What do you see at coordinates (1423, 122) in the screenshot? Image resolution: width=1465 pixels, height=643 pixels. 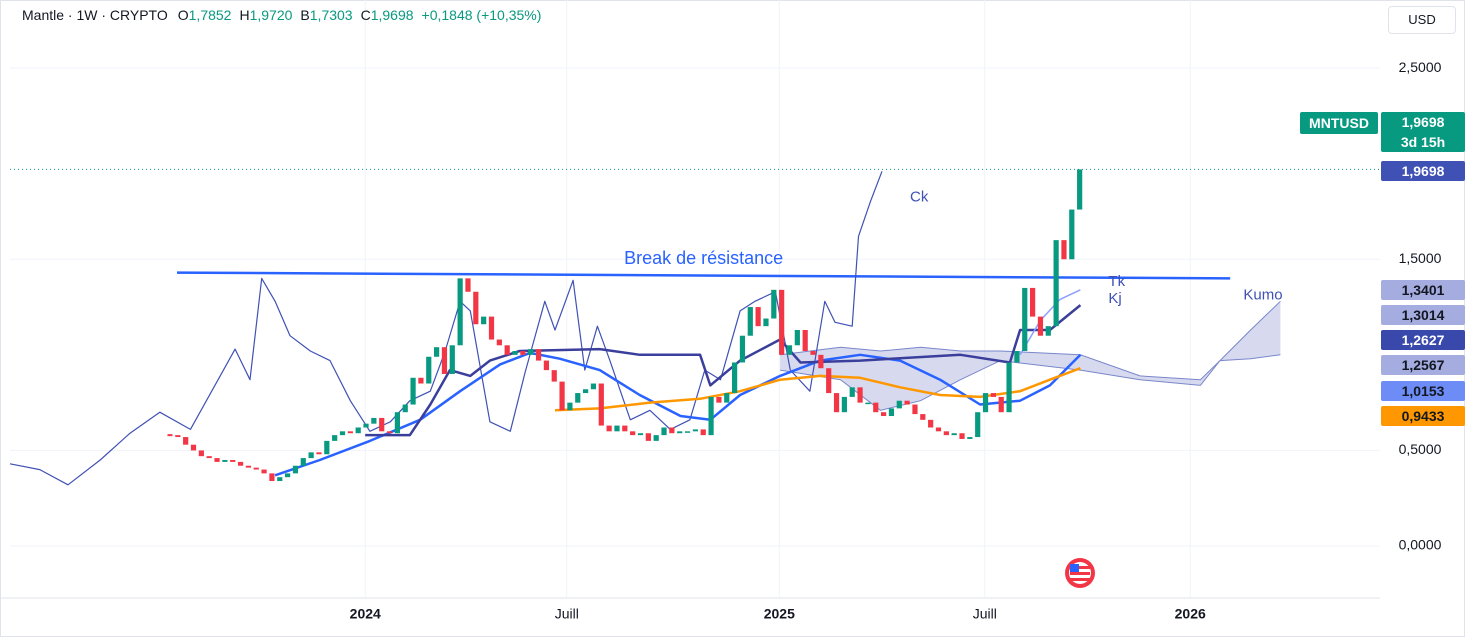 I see `price-tag-value: 1,9698` at bounding box center [1423, 122].